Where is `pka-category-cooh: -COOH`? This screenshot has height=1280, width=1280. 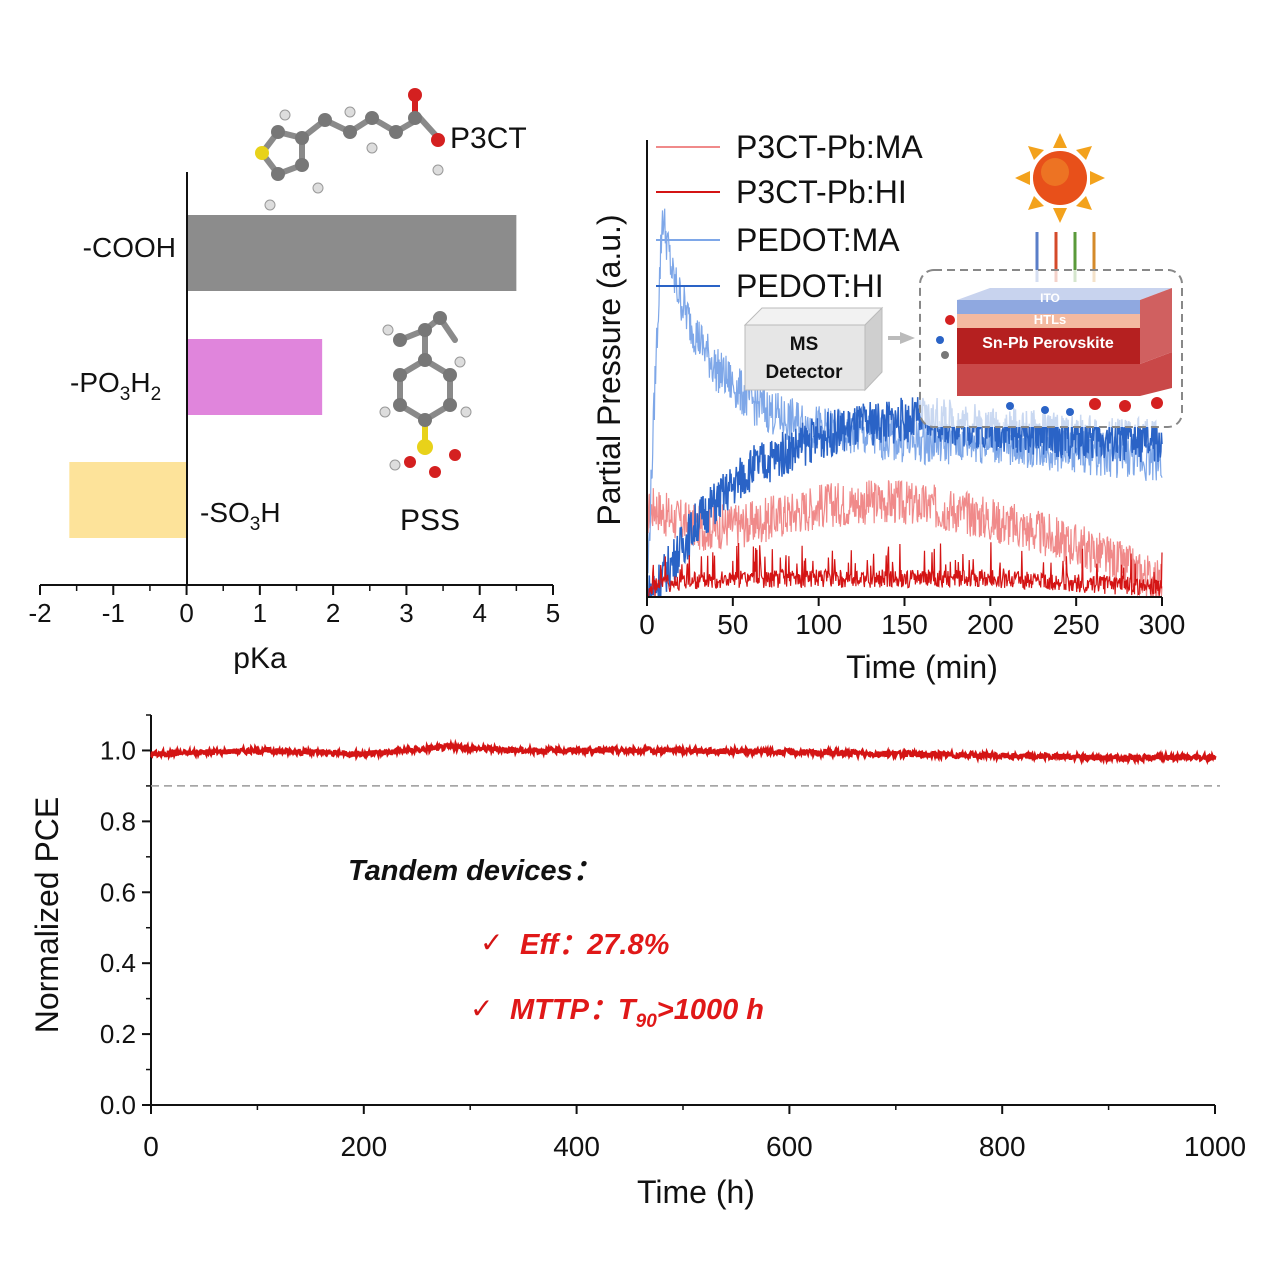
pka-category-cooh: -COOH is located at coordinates (129, 247).